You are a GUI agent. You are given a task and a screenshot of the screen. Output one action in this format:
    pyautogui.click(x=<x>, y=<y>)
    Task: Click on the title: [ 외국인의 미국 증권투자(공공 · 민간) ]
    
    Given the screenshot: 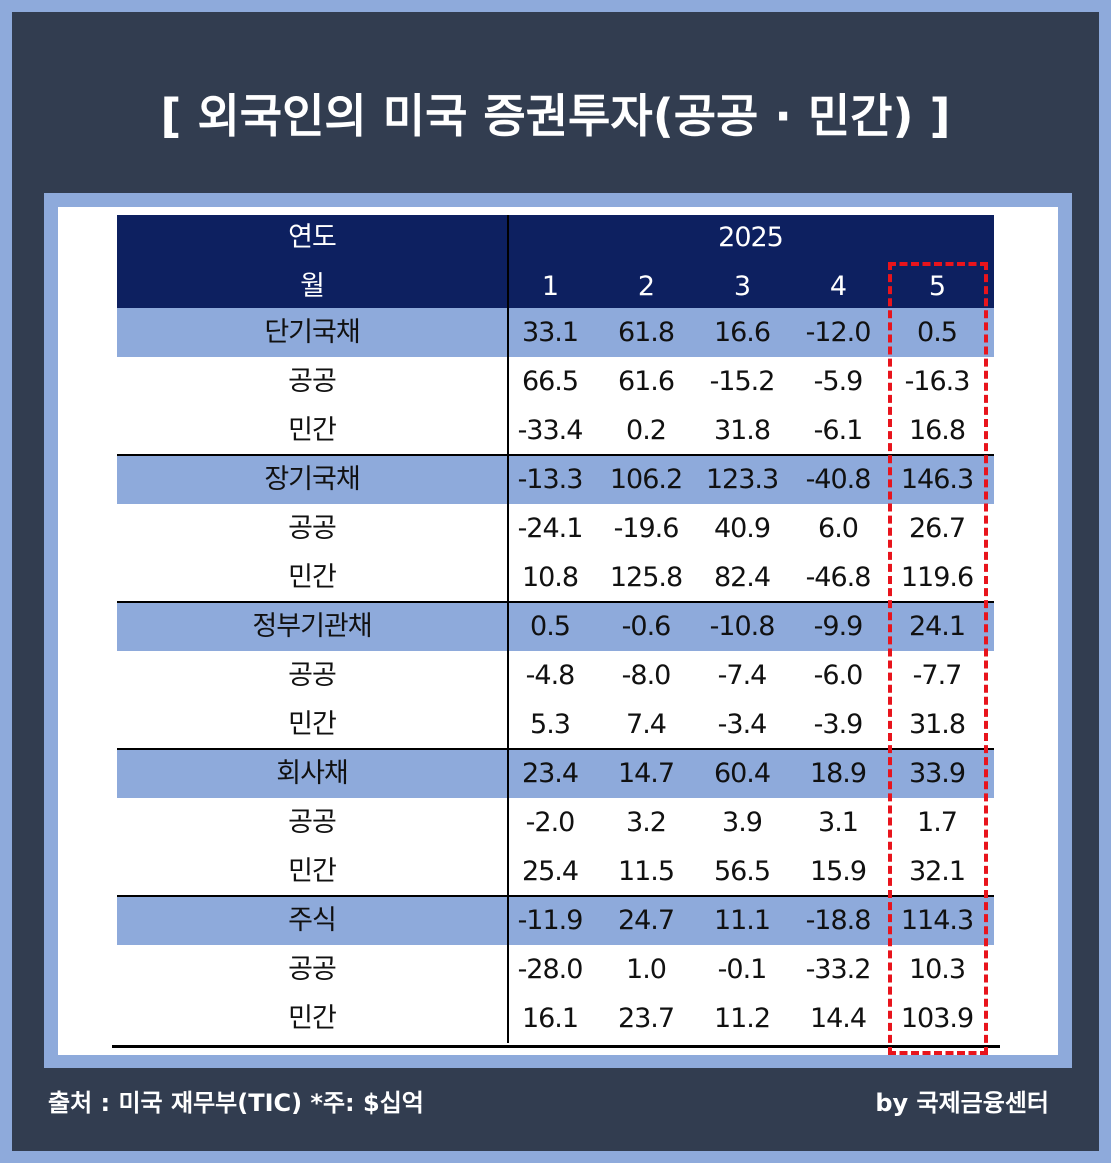 What is the action you would take?
    pyautogui.click(x=555, y=116)
    